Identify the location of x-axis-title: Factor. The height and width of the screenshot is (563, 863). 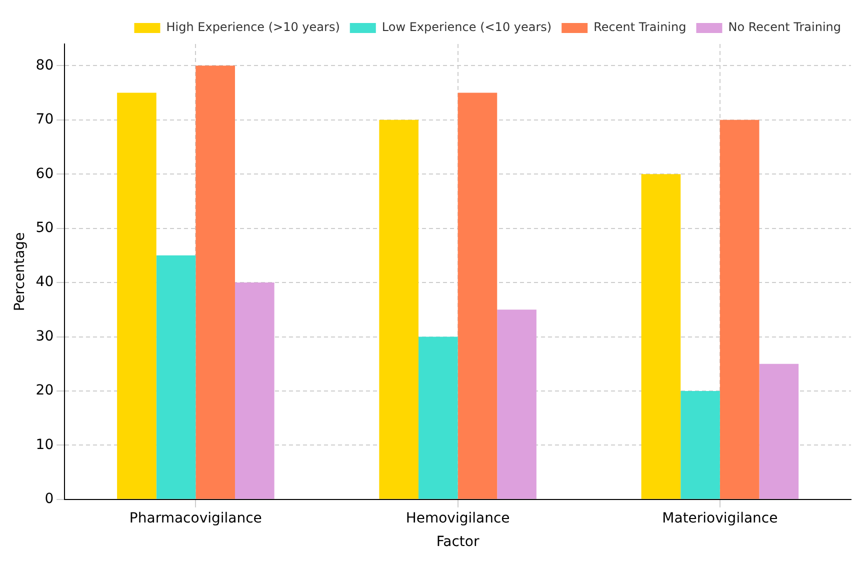
(458, 542).